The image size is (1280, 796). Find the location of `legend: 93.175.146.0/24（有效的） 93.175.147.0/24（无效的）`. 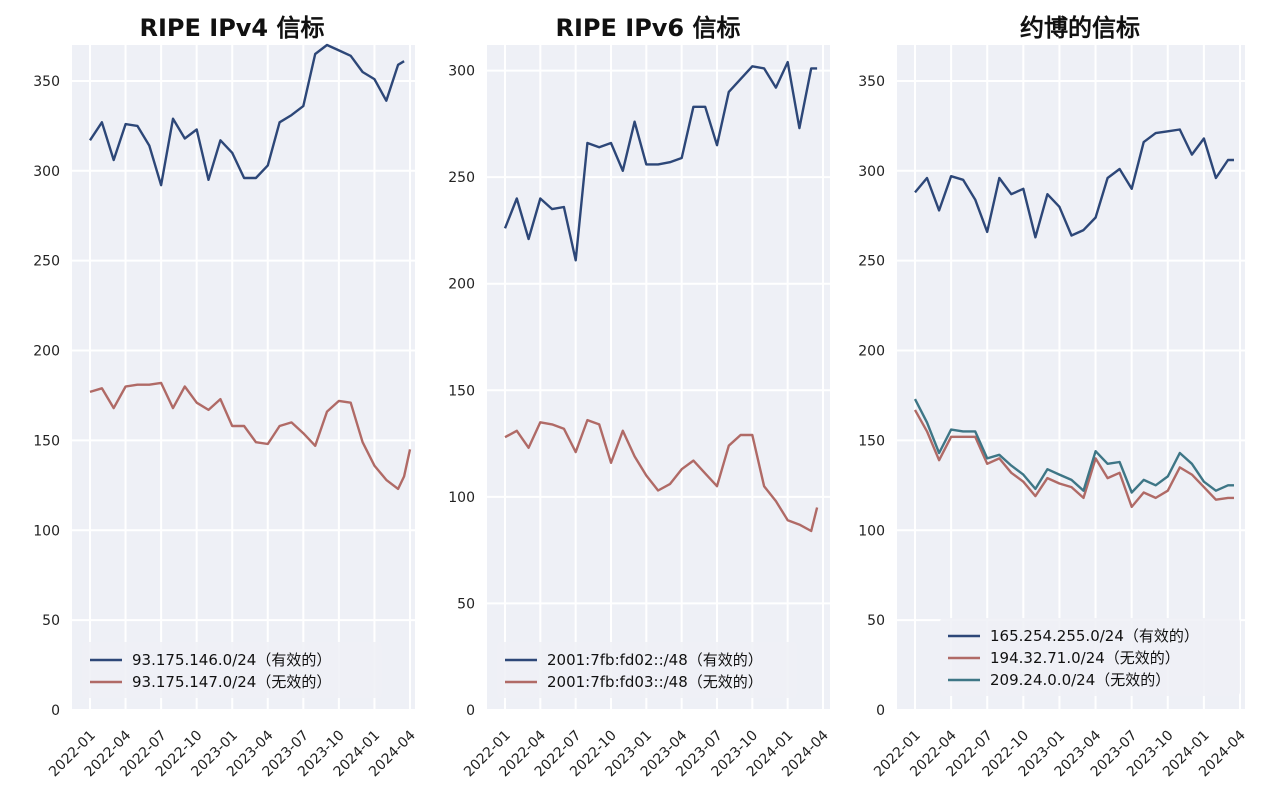

legend: 93.175.146.0/24（有效的） 93.175.147.0/24（无效的） is located at coordinates (232, 670).